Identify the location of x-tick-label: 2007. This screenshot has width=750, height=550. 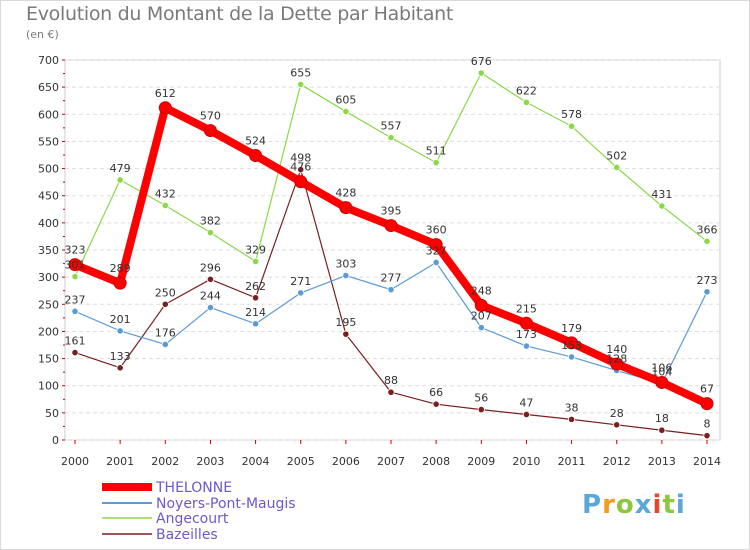
(391, 461).